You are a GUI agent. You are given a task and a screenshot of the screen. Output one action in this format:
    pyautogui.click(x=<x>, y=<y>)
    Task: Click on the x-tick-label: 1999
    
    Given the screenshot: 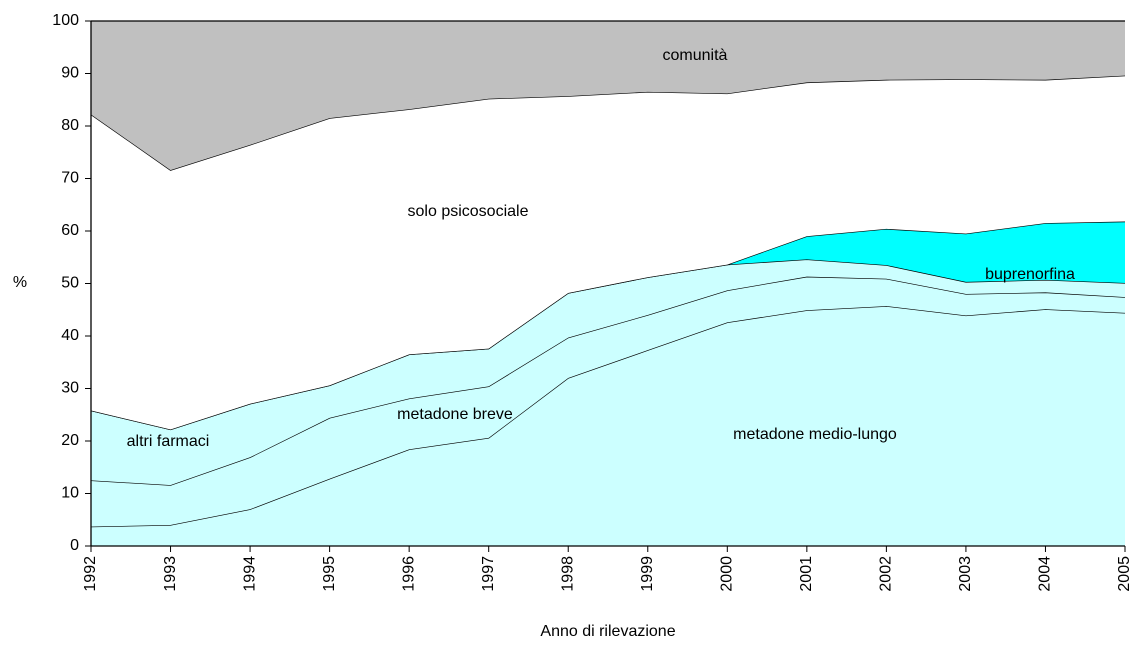 What is the action you would take?
    pyautogui.click(x=647, y=574)
    